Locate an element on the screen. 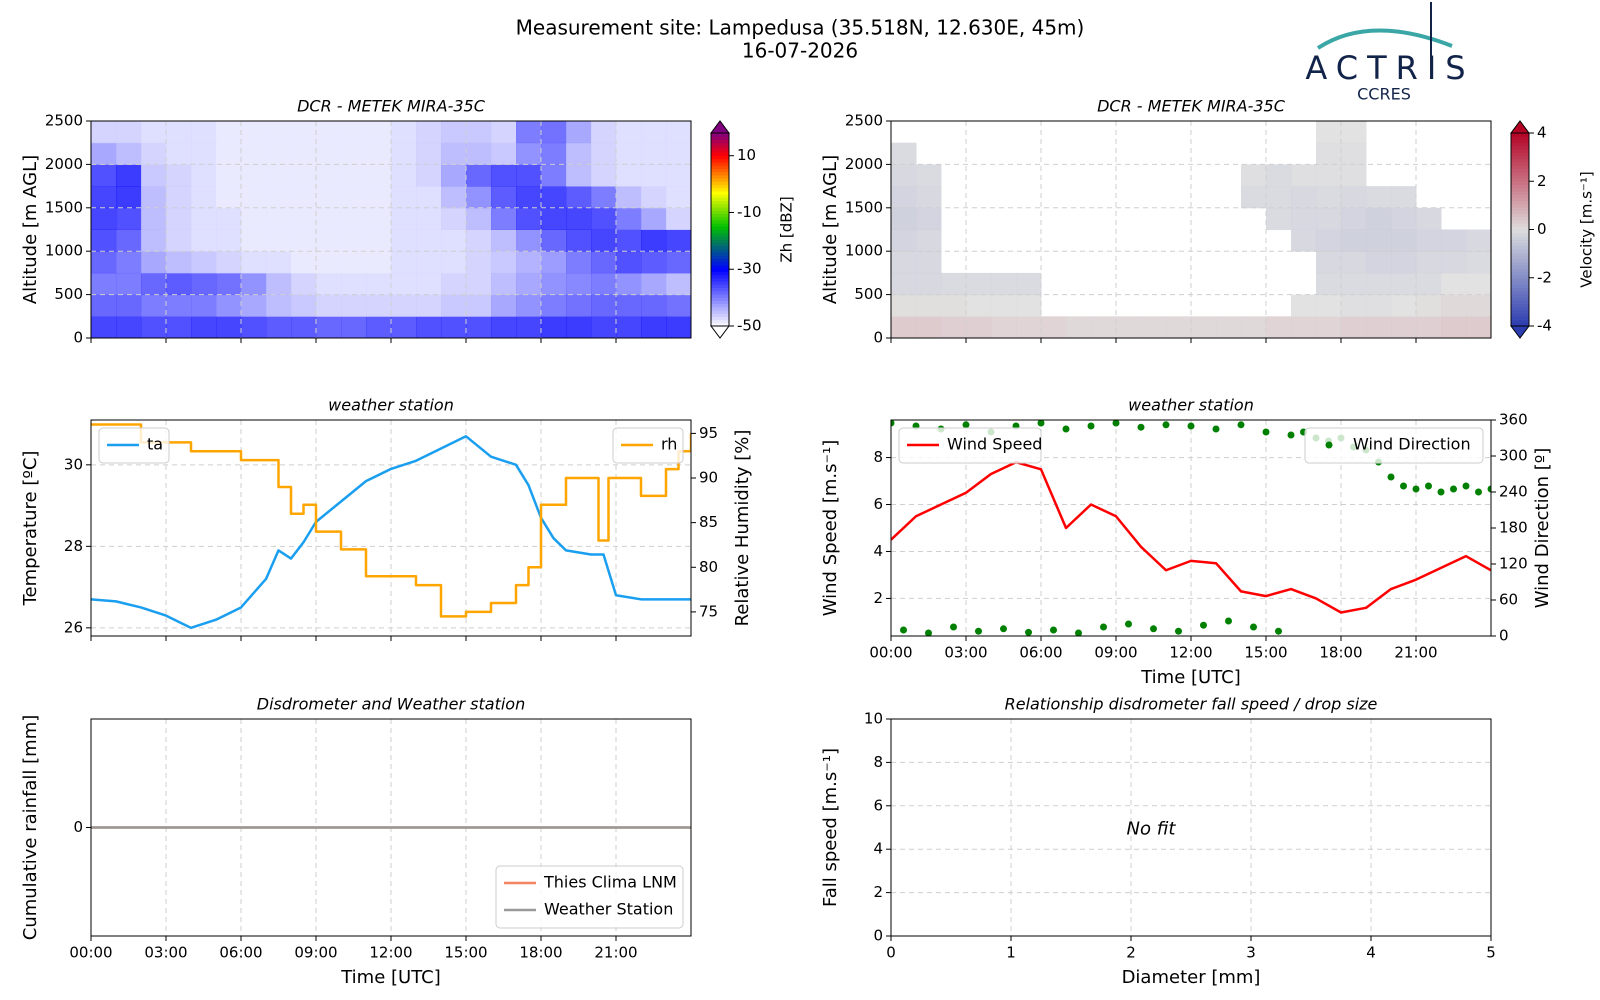 This screenshot has height=1000, width=1600. y-tick-label: 30 is located at coordinates (73, 464).